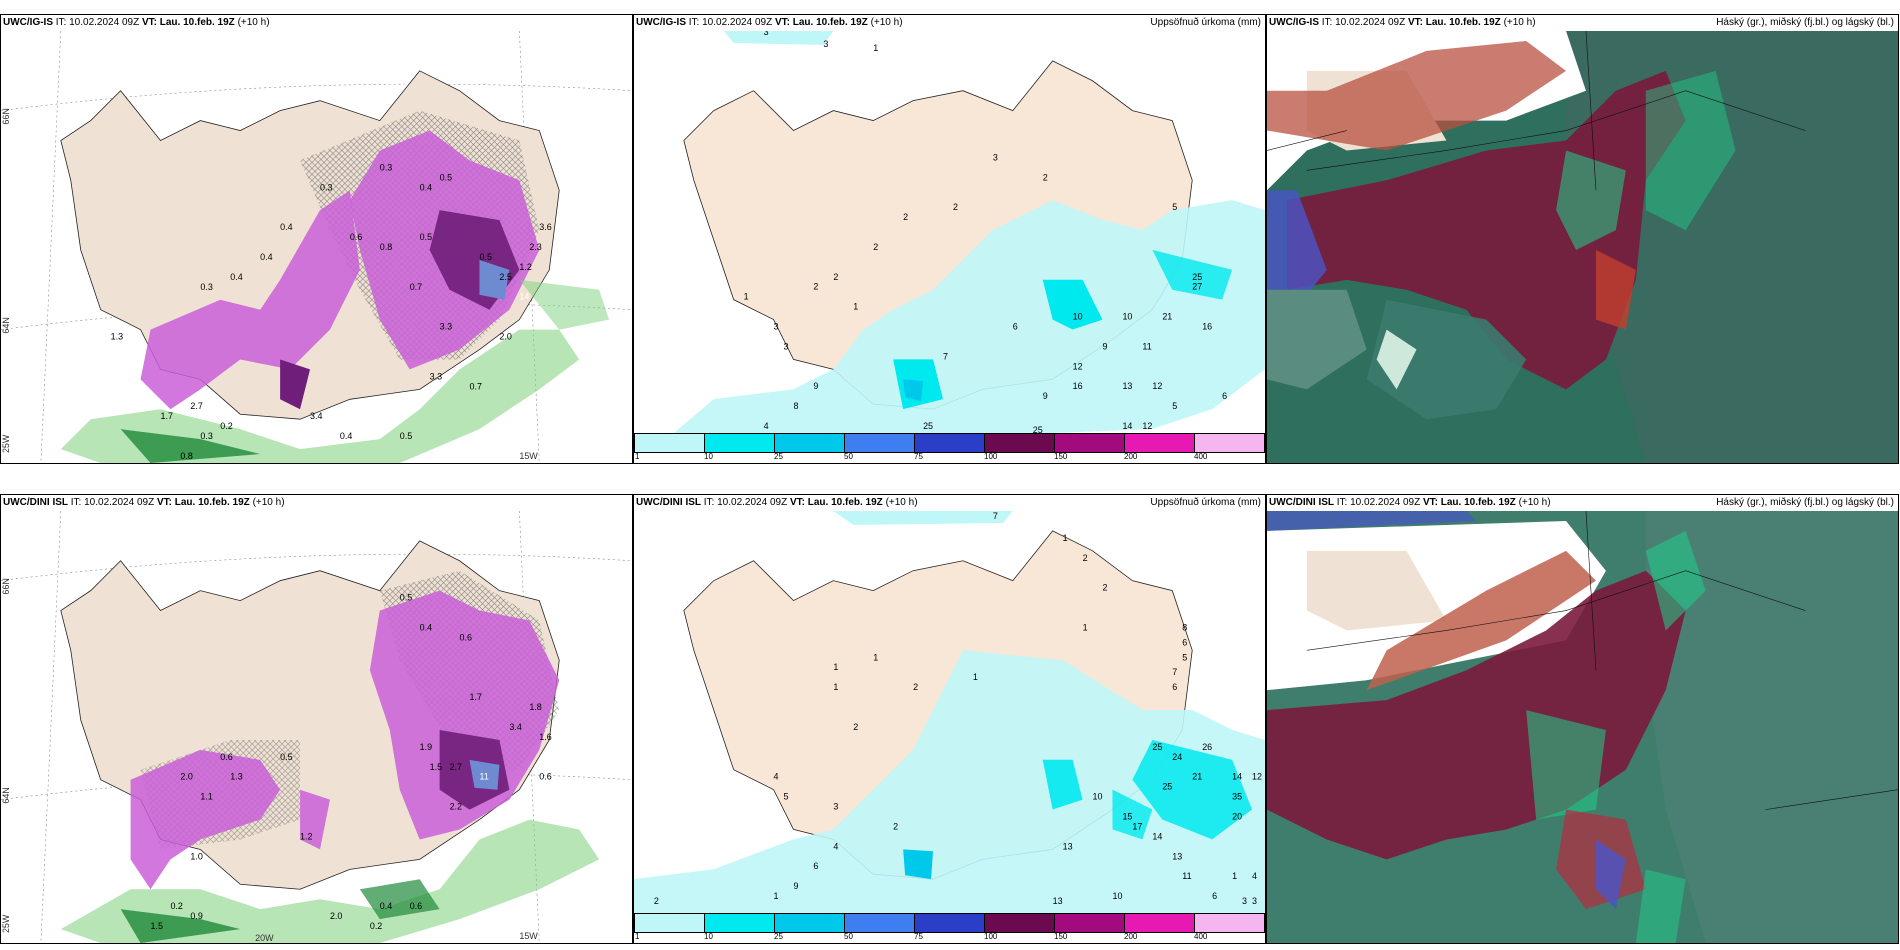 This screenshot has width=1900, height=950. Describe the element at coordinates (1486, 230) in the screenshot. I see `cloud-high` at that location.